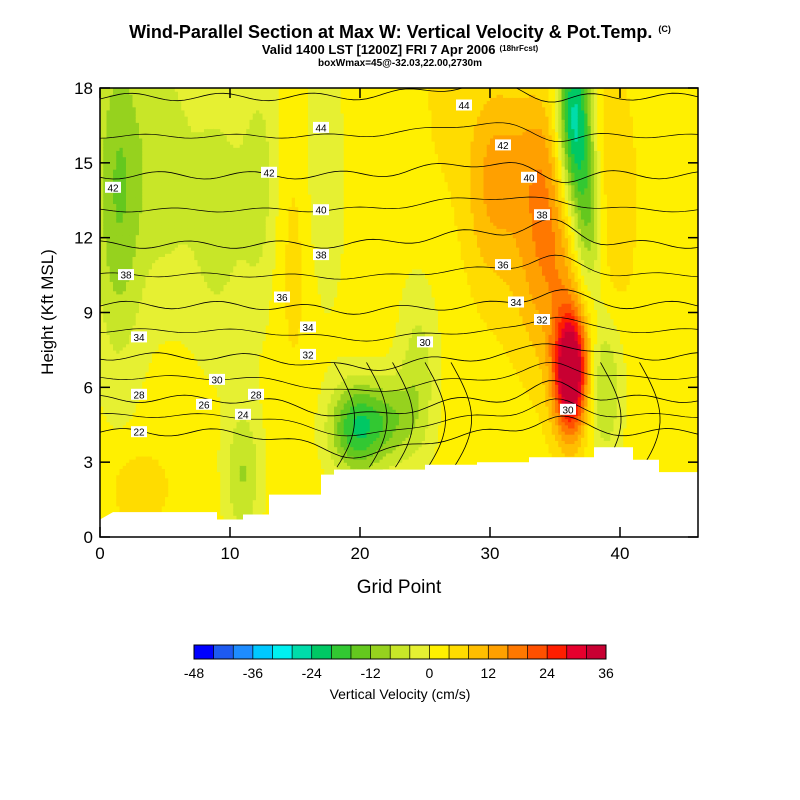  What do you see at coordinates (83, 163) in the screenshot?
I see `y-tick-label: 15` at bounding box center [83, 163].